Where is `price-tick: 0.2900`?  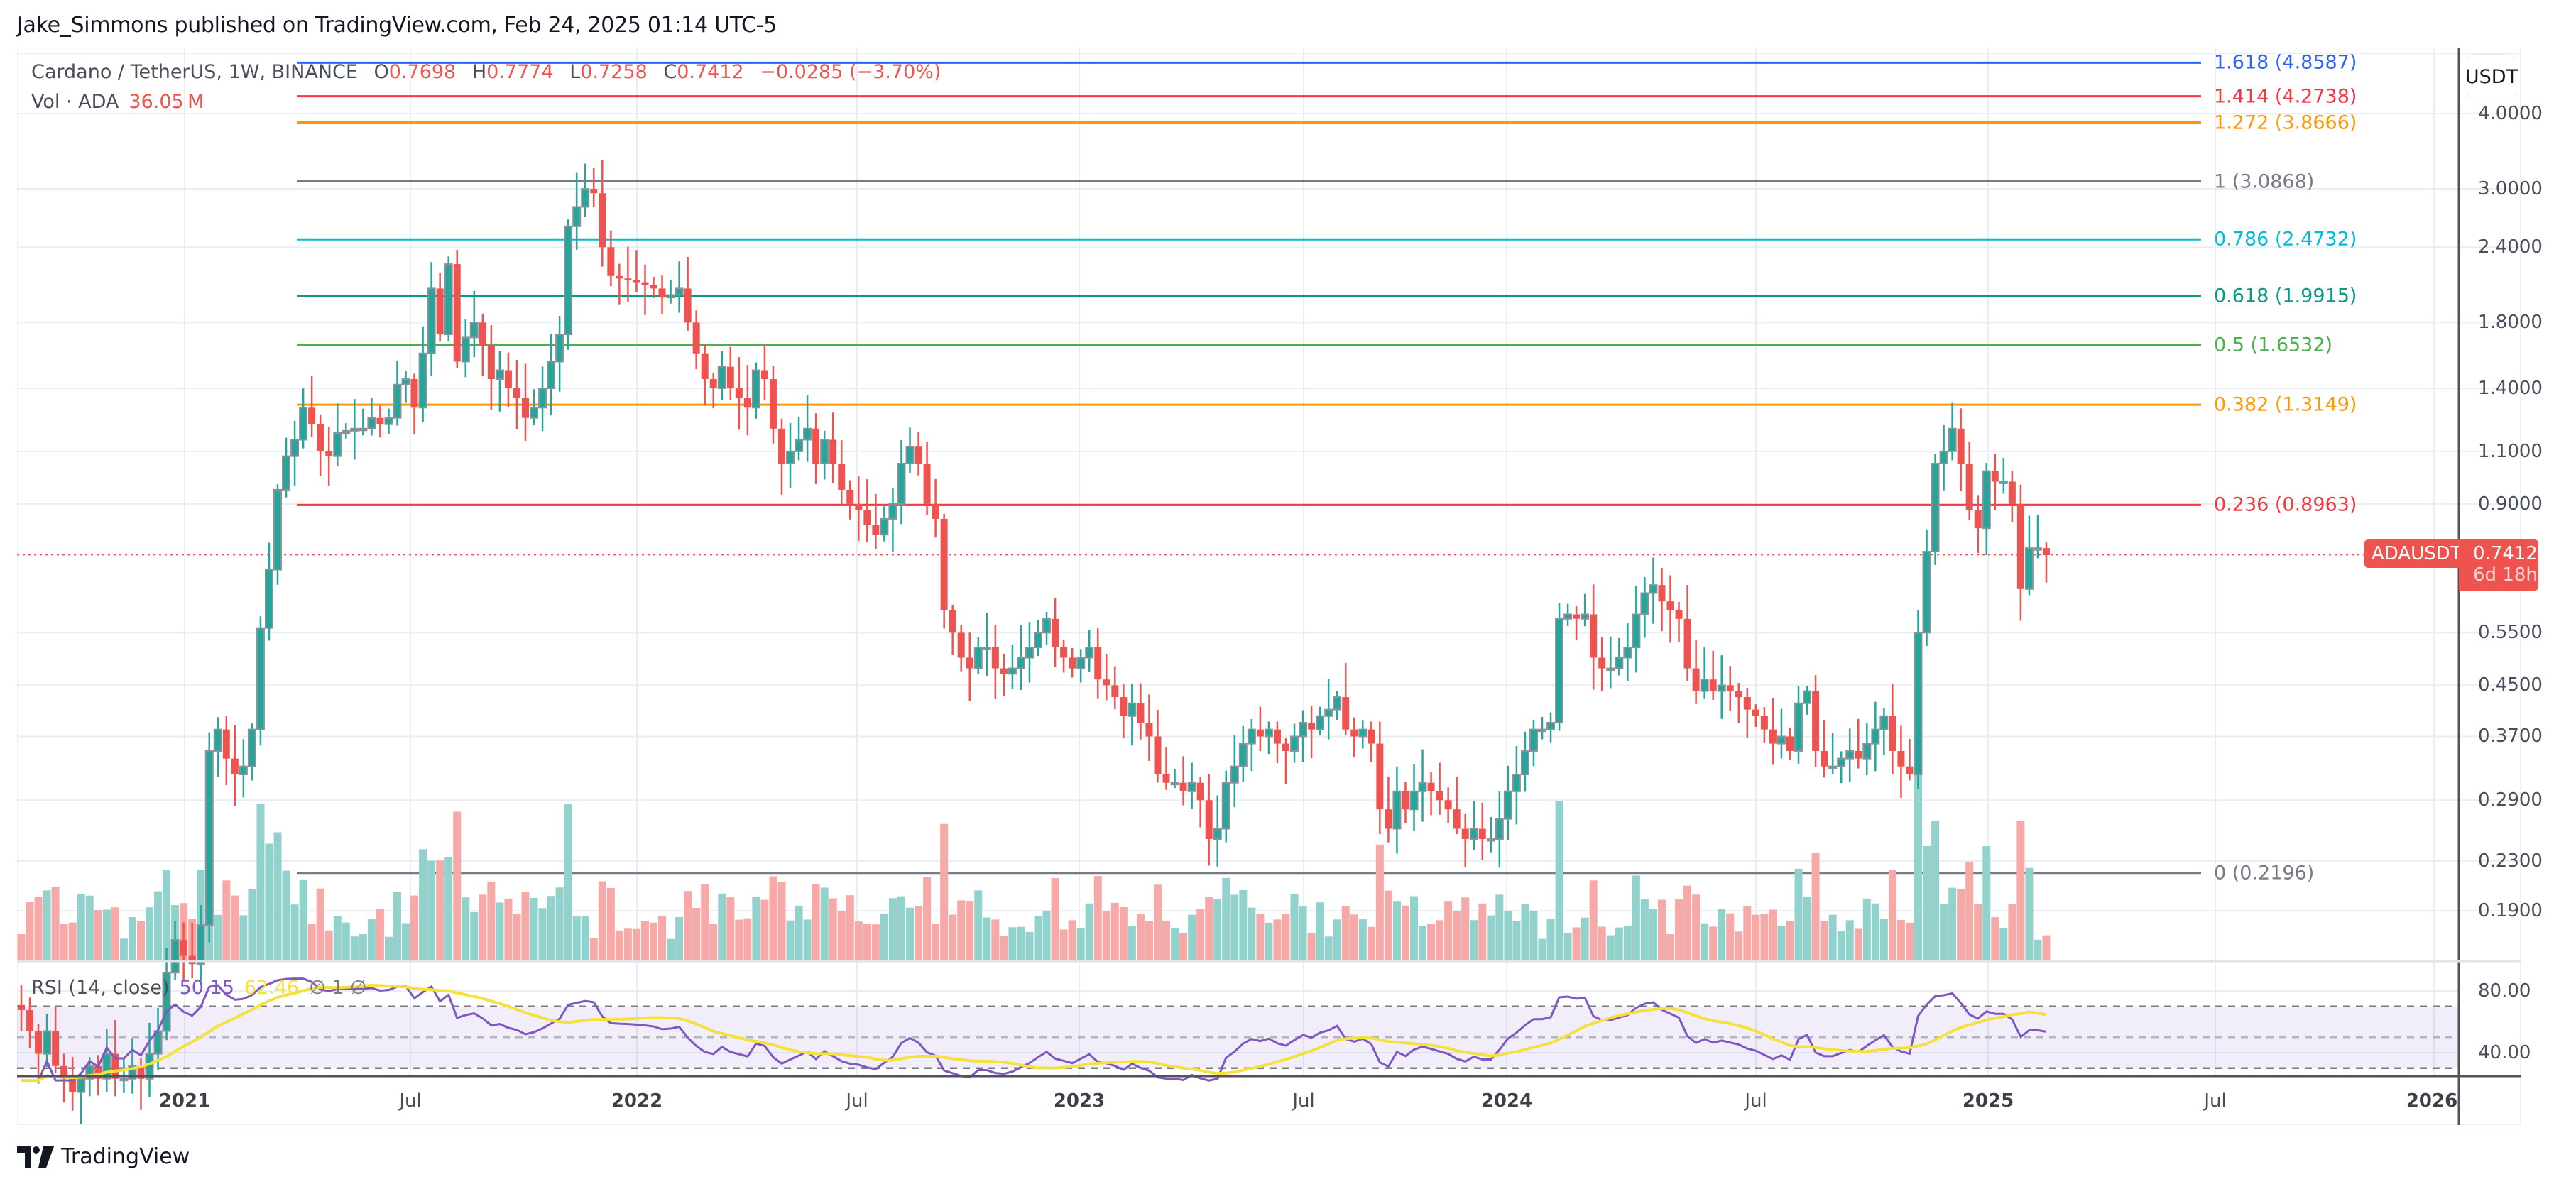 price-tick: 0.2900 is located at coordinates (2510, 800).